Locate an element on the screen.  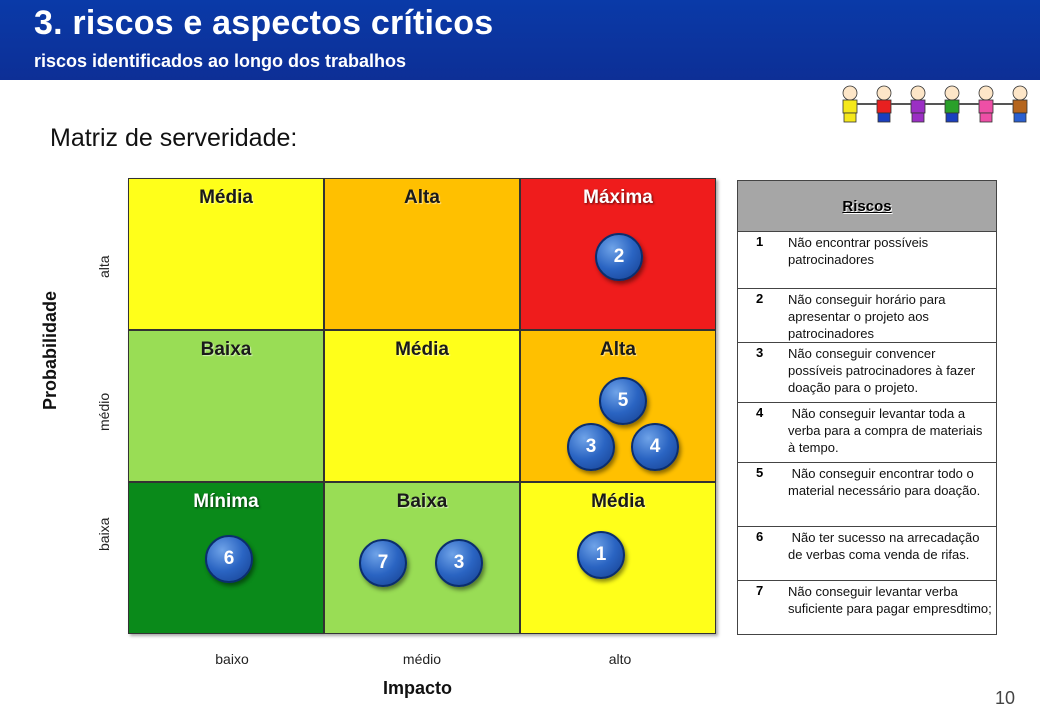
risk-description: Não encontrar possíveis patrocinadores is located at coordinates (891, 260).